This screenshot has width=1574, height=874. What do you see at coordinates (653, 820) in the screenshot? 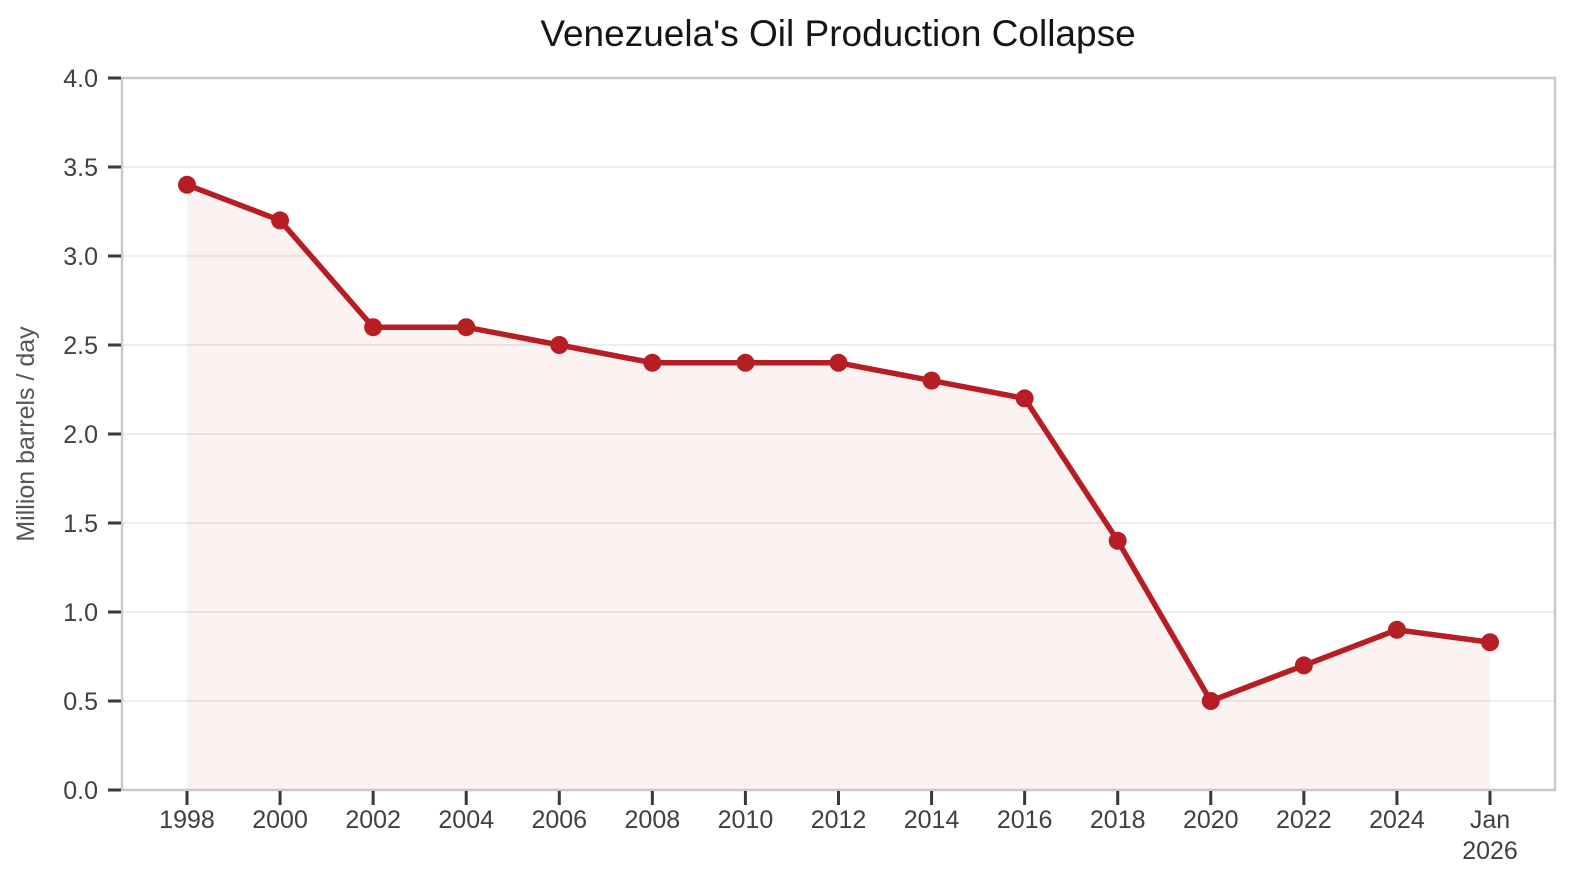
I see `x-tick-label: 2008` at bounding box center [653, 820].